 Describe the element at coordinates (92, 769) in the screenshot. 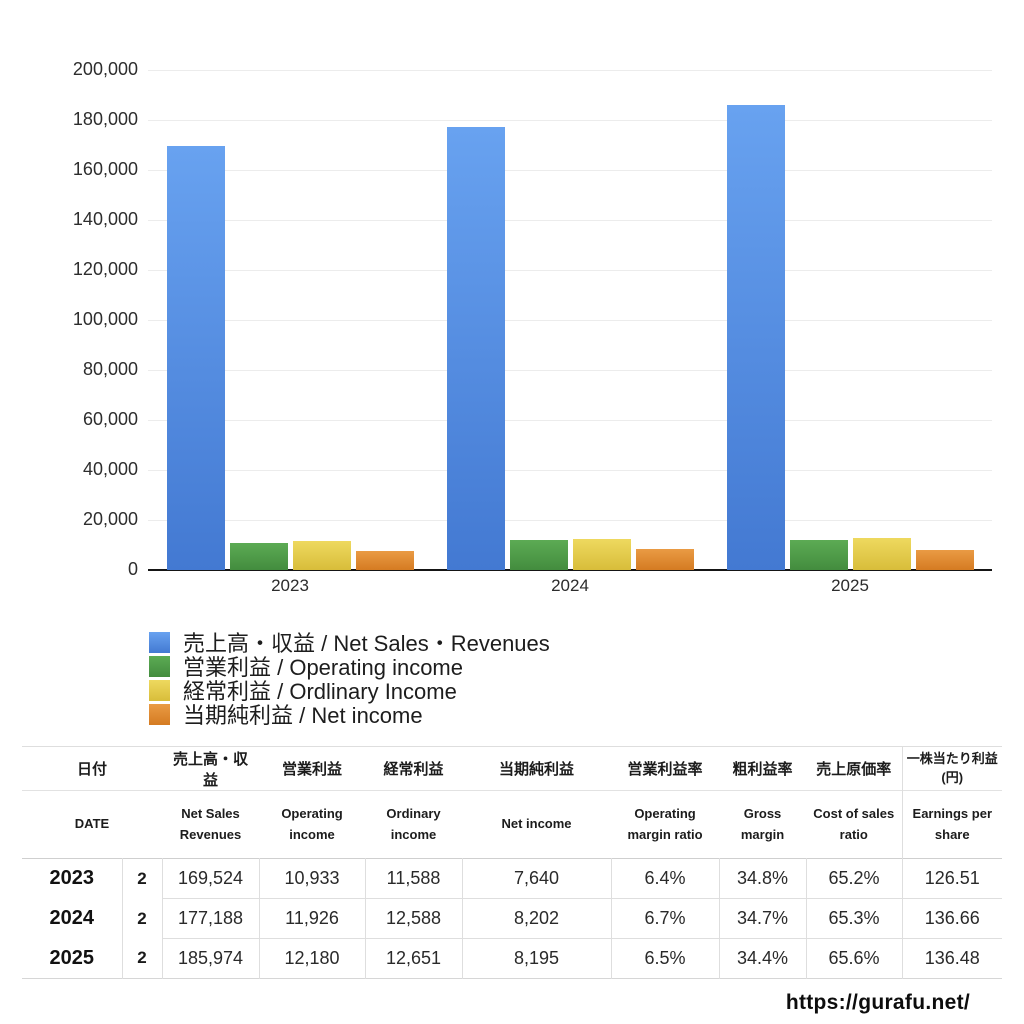

I see `column-header-date-jp: 日付` at that location.